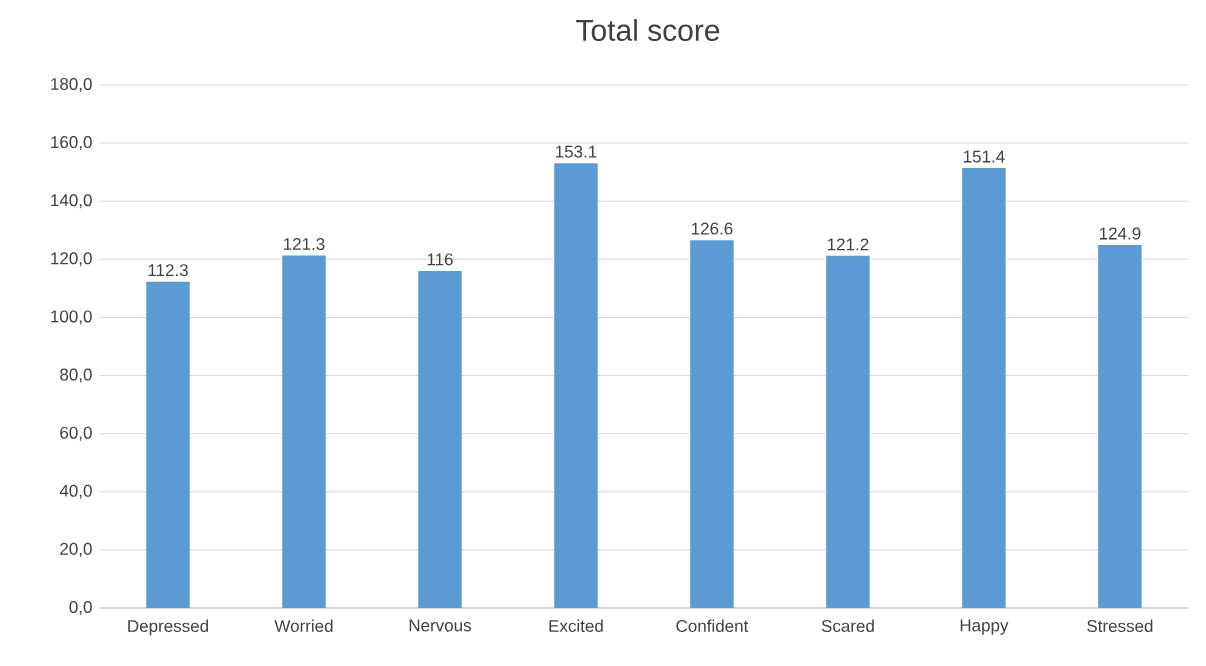 The width and height of the screenshot is (1206, 666). Describe the element at coordinates (76, 433) in the screenshot. I see `y-tick-label: 60,0` at that location.